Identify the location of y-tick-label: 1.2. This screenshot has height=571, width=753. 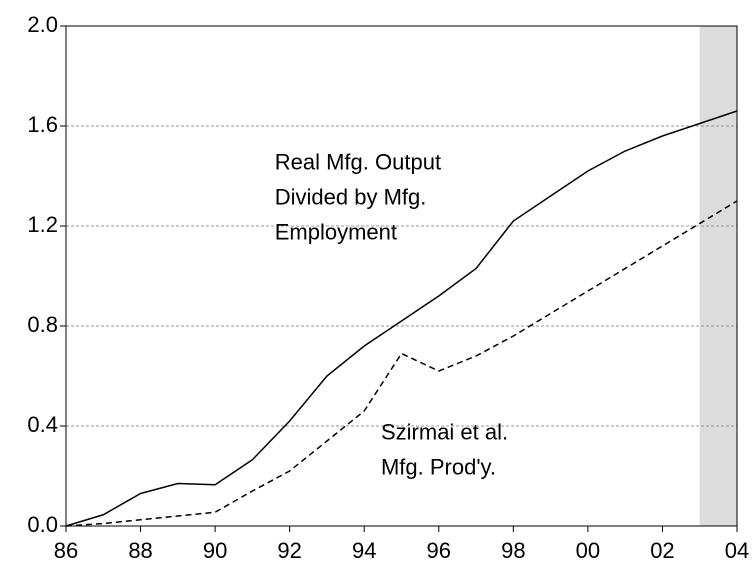
(42, 224).